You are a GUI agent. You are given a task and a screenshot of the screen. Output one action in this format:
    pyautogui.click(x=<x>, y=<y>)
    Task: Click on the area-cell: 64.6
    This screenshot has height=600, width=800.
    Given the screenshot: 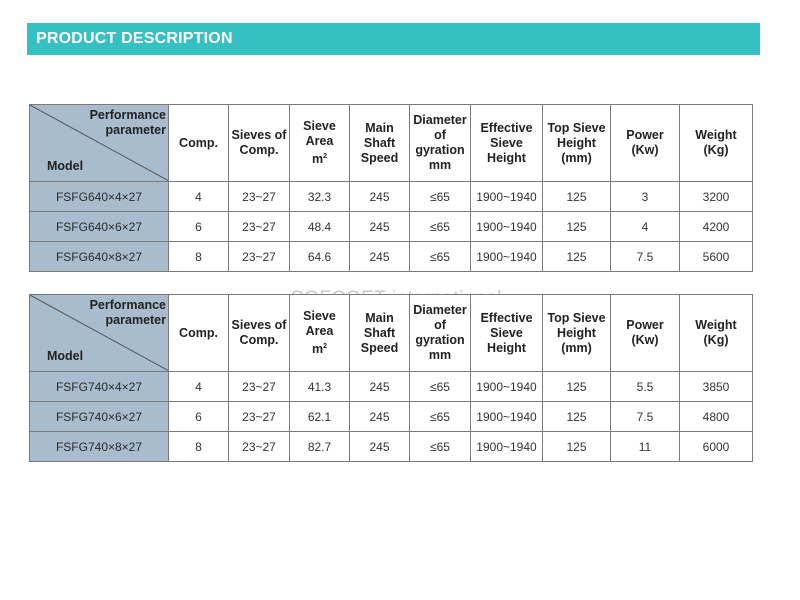 What is the action you would take?
    pyautogui.click(x=319, y=256)
    